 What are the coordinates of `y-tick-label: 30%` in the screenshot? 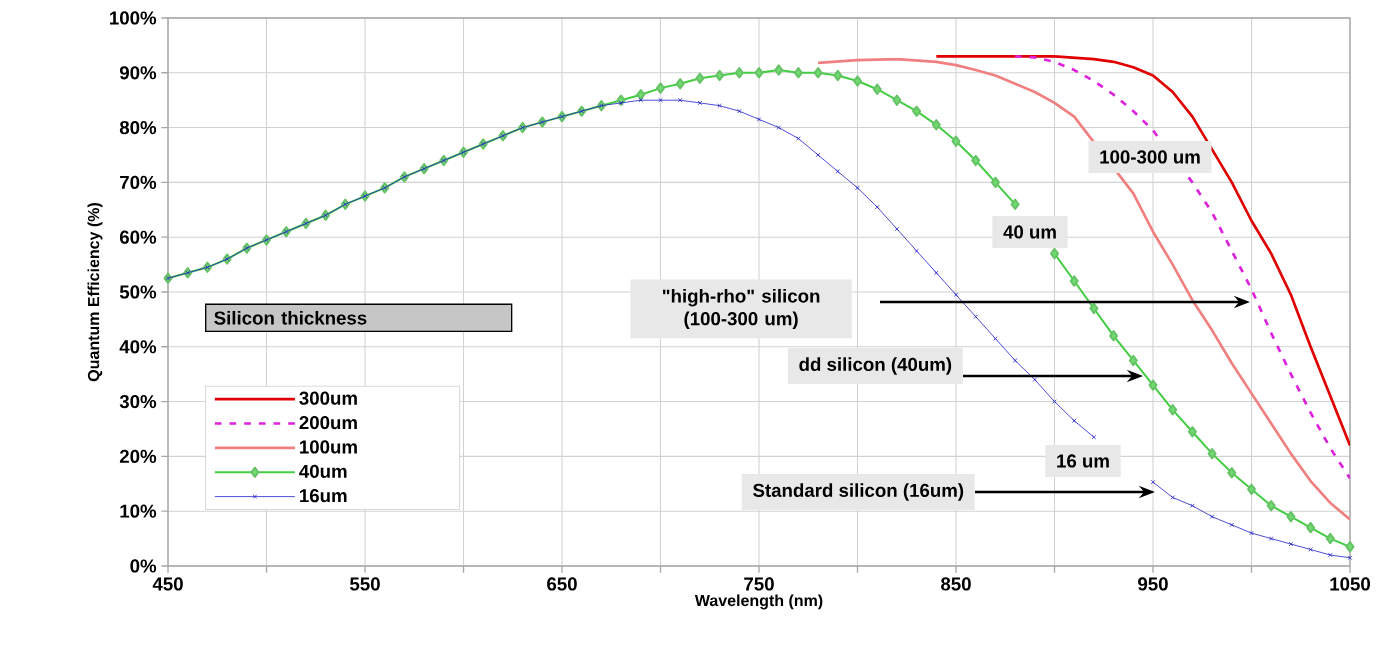 It's located at (138, 401).